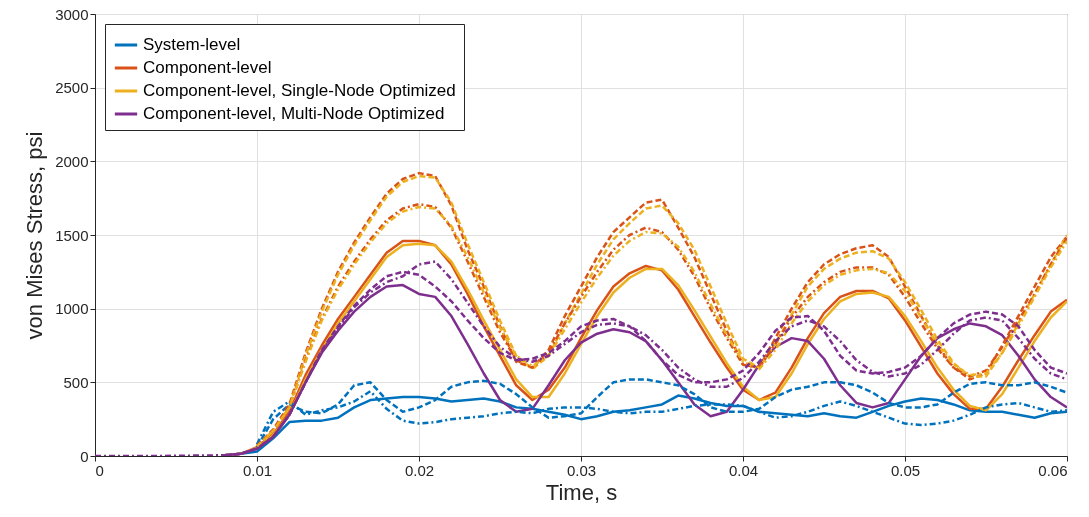 The height and width of the screenshot is (517, 1089). What do you see at coordinates (72, 88) in the screenshot?
I see `y-tick-label: 2500` at bounding box center [72, 88].